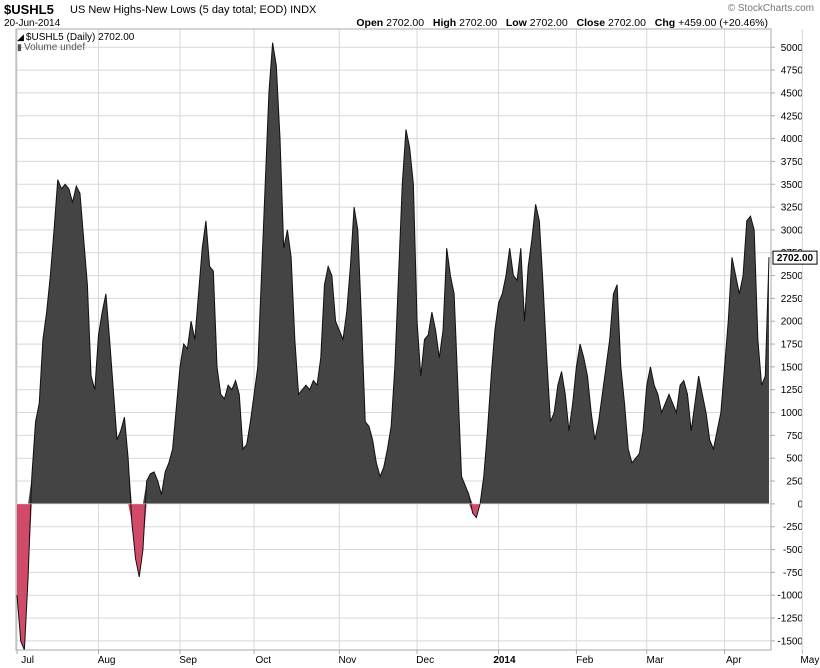  I want to click on x-tick-label: Sep, so click(188, 660).